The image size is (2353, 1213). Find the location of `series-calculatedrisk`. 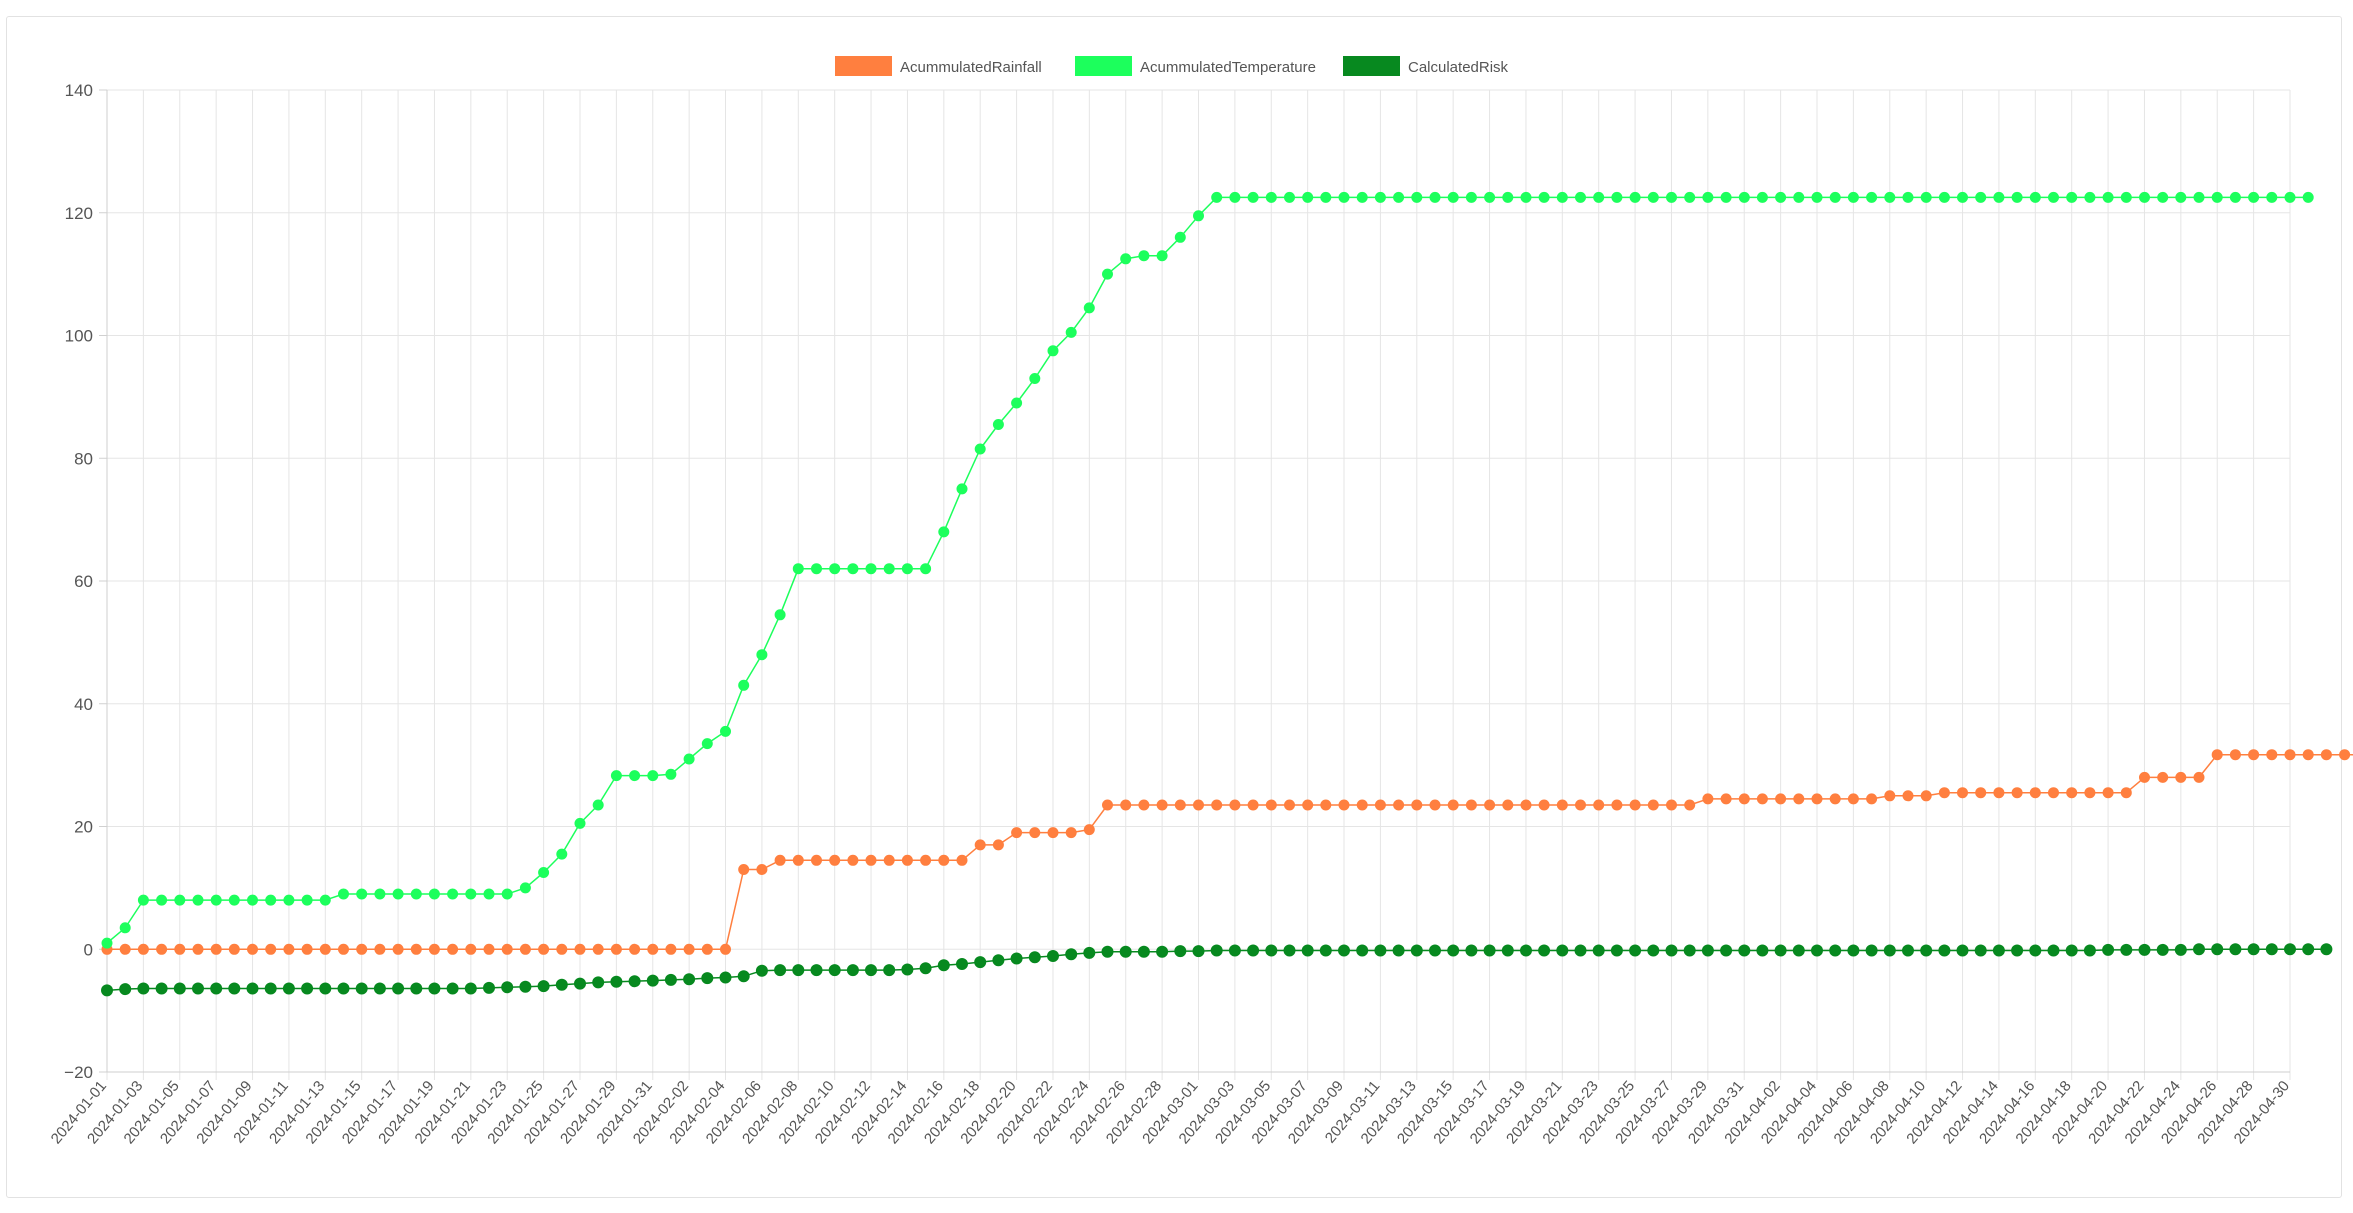

series-calculatedrisk is located at coordinates (1217, 970).